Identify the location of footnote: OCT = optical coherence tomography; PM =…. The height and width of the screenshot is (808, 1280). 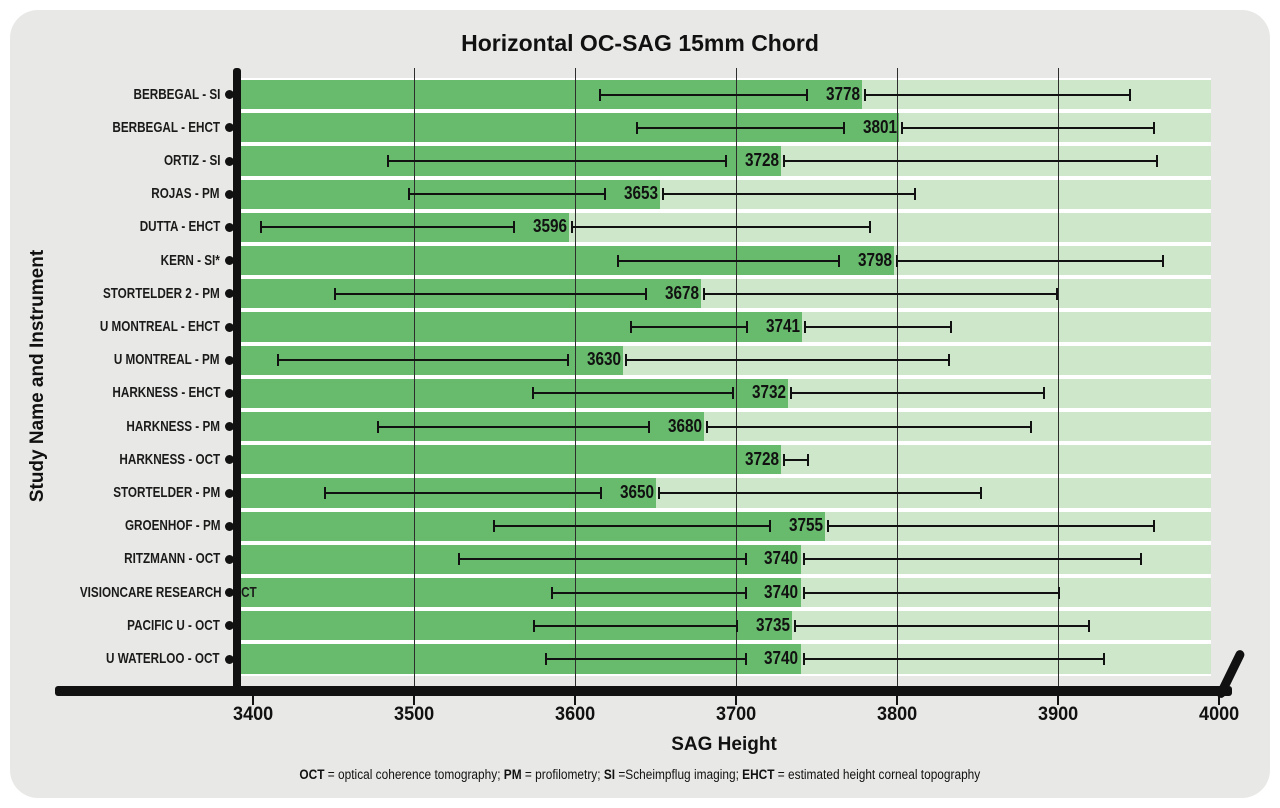
(640, 774).